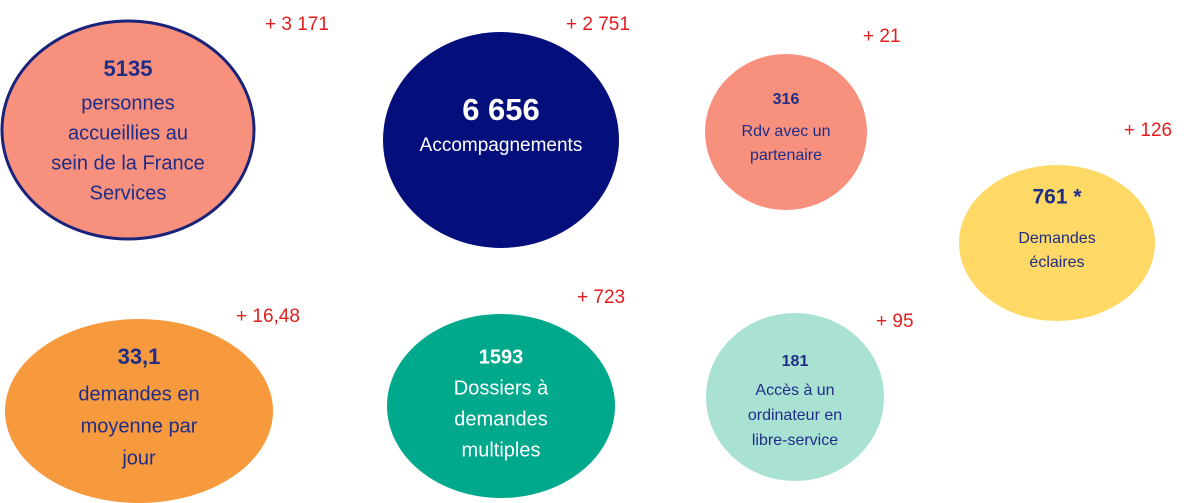 The image size is (1184, 503). What do you see at coordinates (501, 145) in the screenshot?
I see `bubble-label: Accompagnements` at bounding box center [501, 145].